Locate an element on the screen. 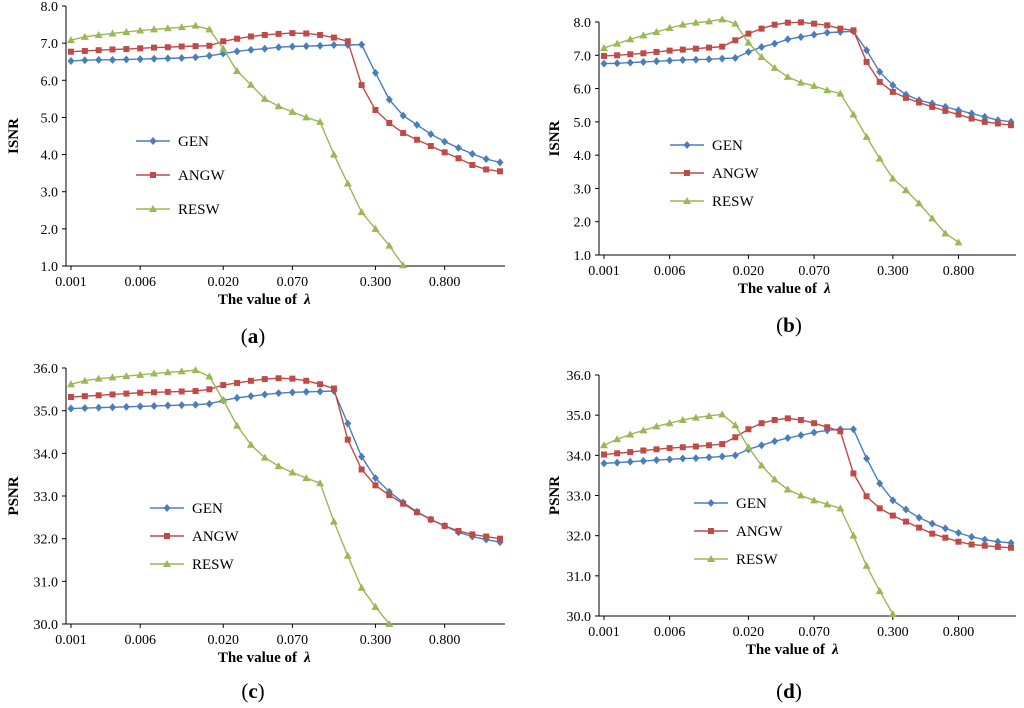 The width and height of the screenshot is (1024, 708). y-tick-label: 32.0 is located at coordinates (579, 537).